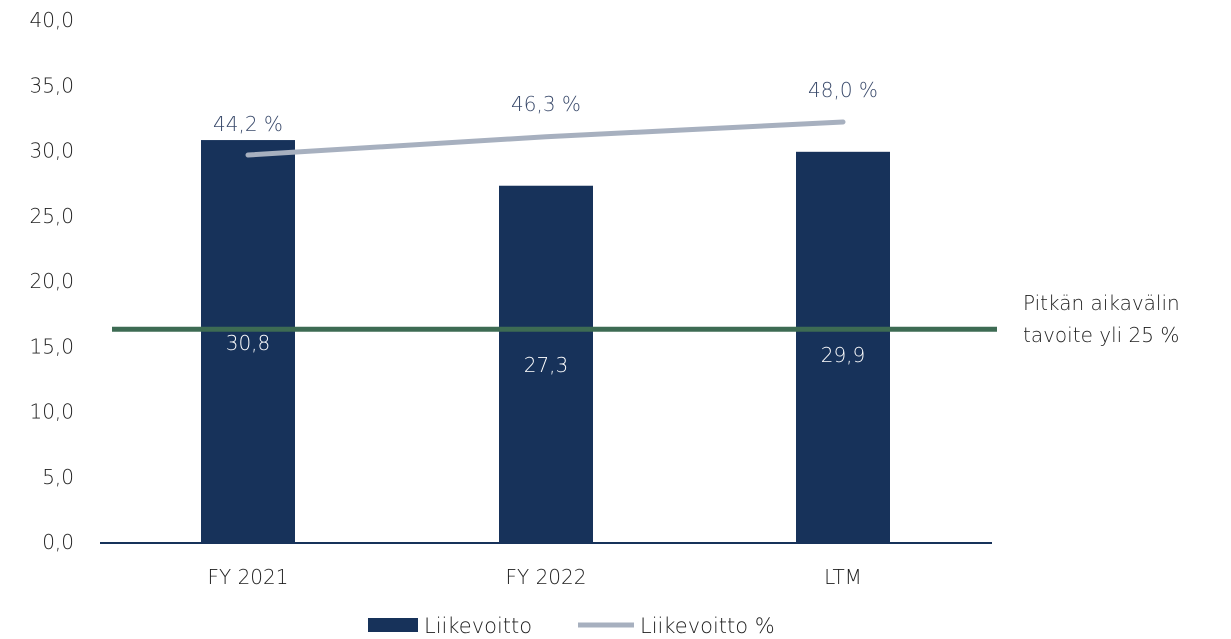 The image size is (1231, 639). What do you see at coordinates (843, 355) in the screenshot?
I see `bar-value-label: 29,9` at bounding box center [843, 355].